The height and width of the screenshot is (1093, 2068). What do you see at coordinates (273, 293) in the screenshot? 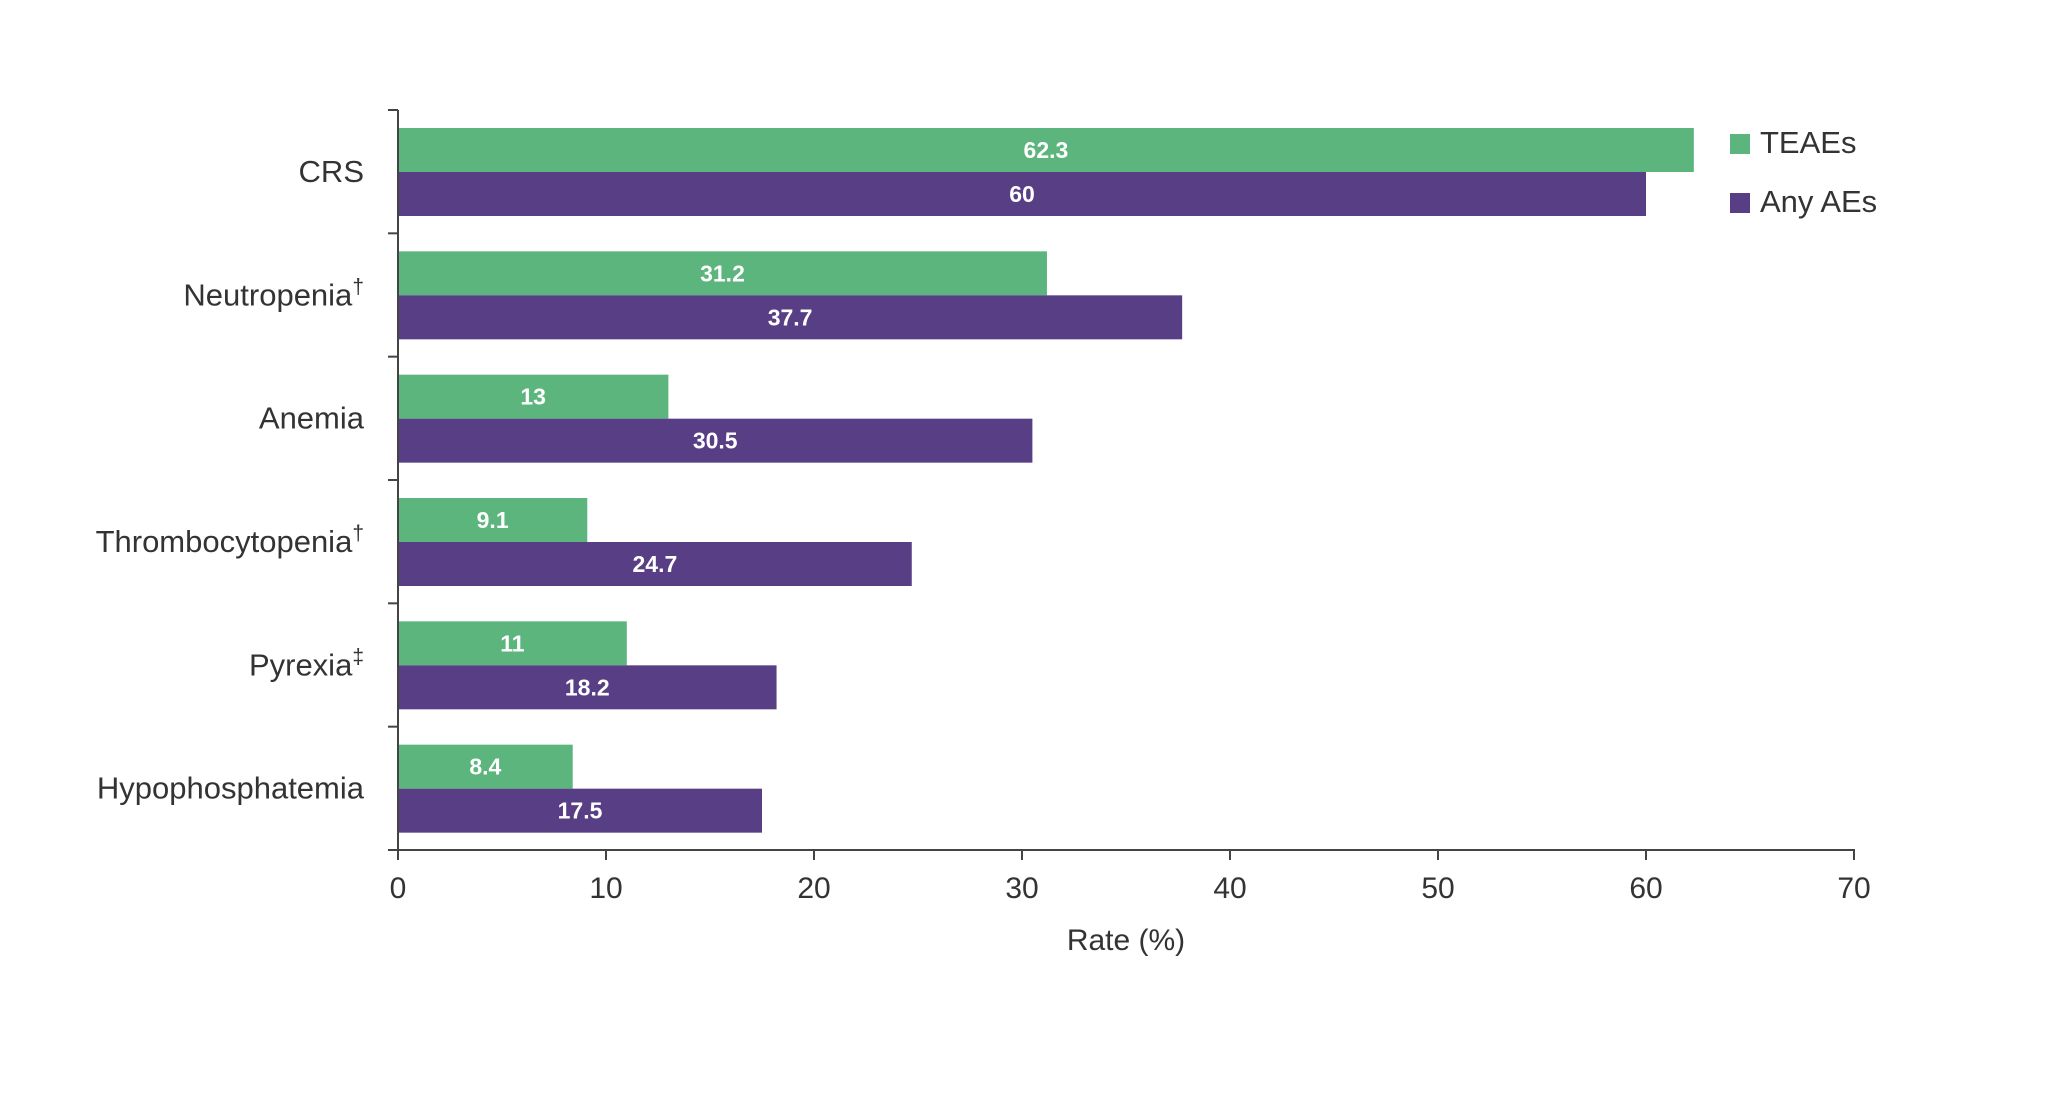
I see `category-label: Neutropenia†` at bounding box center [273, 293].